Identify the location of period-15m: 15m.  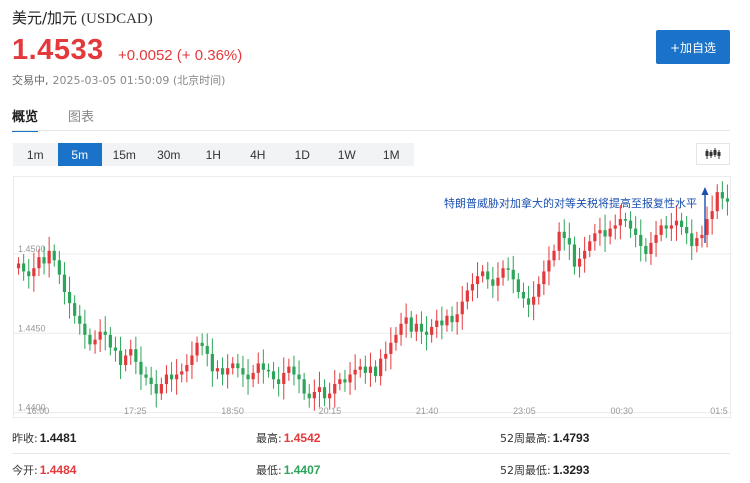
(124, 154).